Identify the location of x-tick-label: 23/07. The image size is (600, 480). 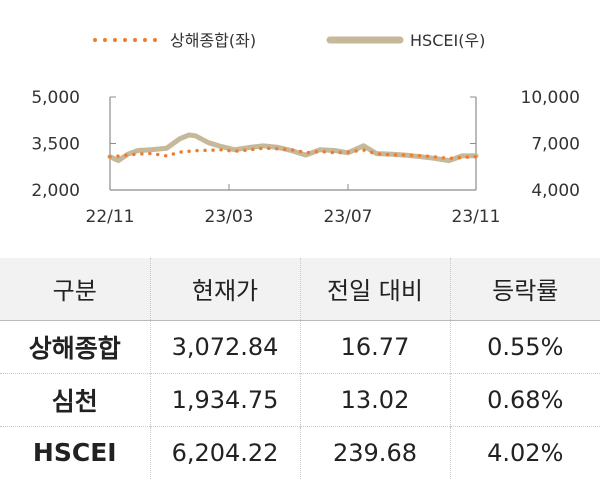
(348, 217).